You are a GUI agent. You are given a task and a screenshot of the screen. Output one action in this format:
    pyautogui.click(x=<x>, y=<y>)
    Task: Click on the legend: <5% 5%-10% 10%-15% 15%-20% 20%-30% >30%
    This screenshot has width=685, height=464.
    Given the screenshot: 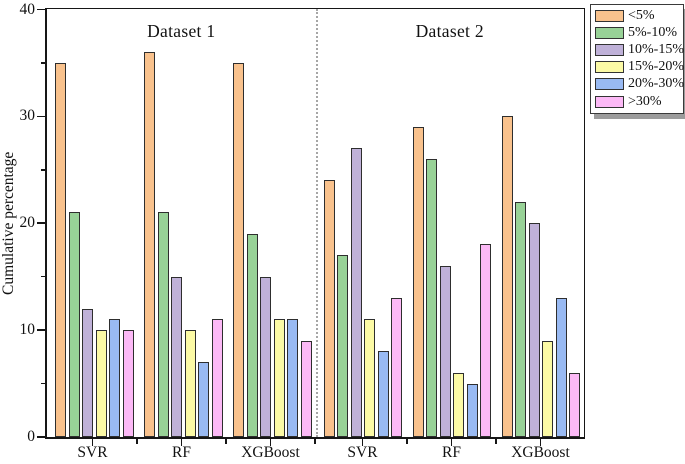 What is the action you would take?
    pyautogui.click(x=637, y=59)
    